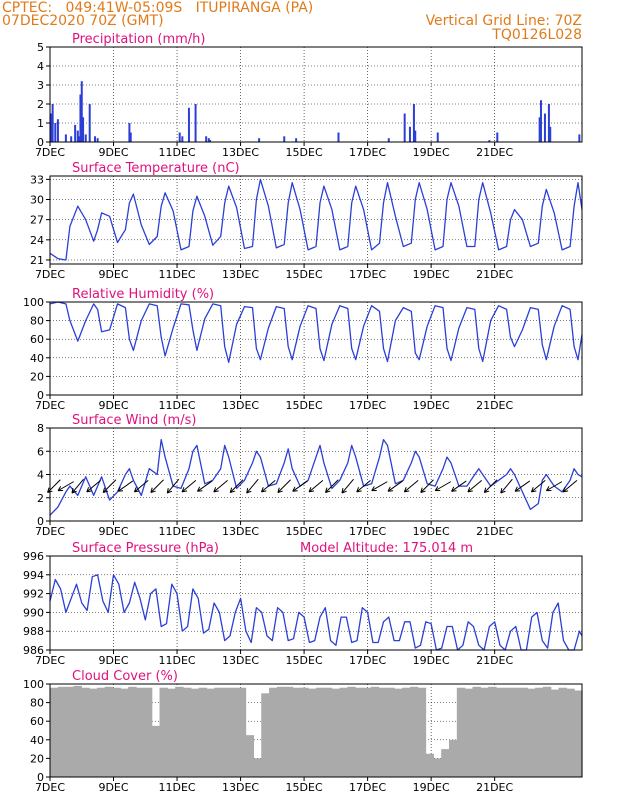  What do you see at coordinates (304, 787) in the screenshot?
I see `cloud-xtick-label: 15DEC` at bounding box center [304, 787].